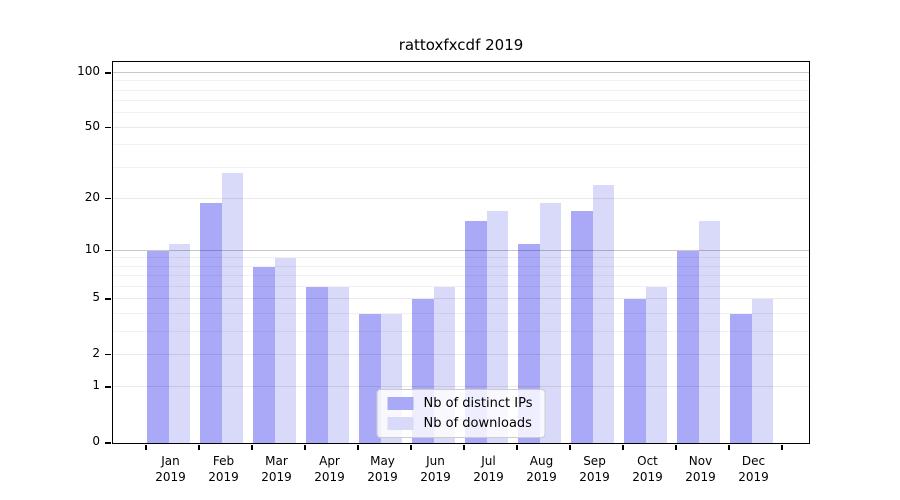  What do you see at coordinates (92, 125) in the screenshot?
I see `y-tick-label: 50` at bounding box center [92, 125].